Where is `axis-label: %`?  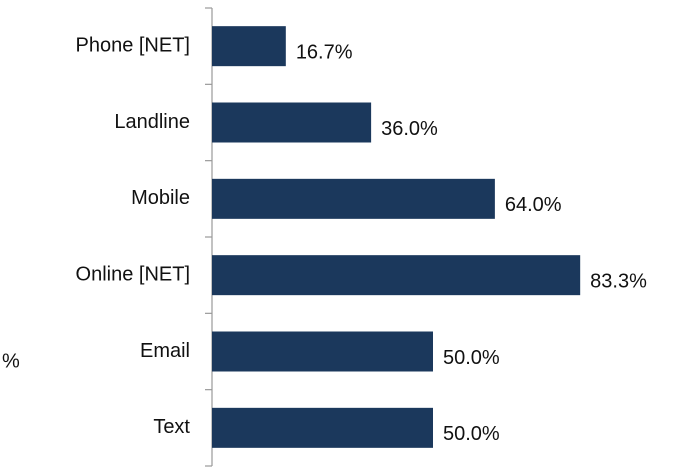
axis-label: % is located at coordinates (11, 361).